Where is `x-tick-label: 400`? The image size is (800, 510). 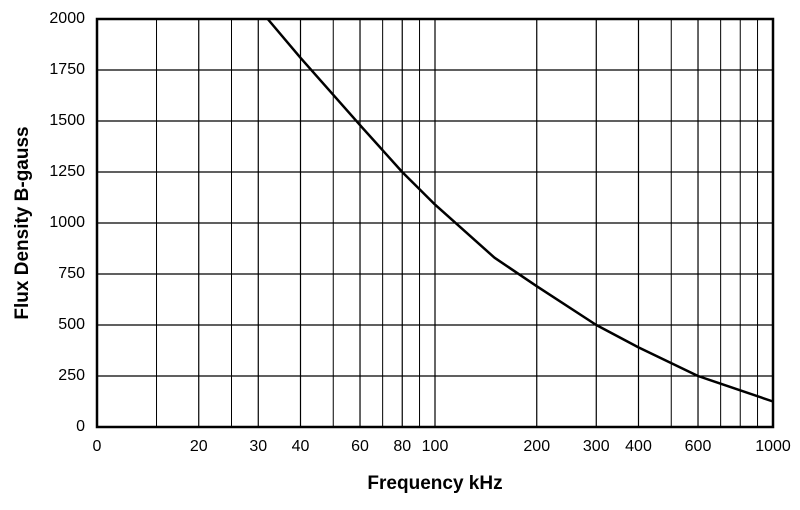 x-tick-label: 400 is located at coordinates (638, 446).